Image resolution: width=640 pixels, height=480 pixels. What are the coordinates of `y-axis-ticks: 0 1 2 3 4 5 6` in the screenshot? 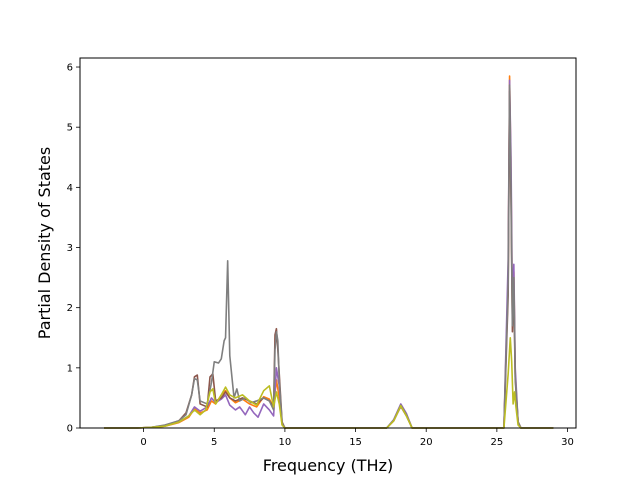 It's located at (73, 249).